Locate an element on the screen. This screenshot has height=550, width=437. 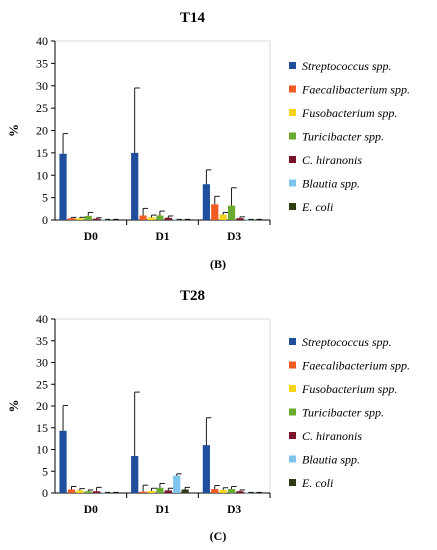
panel-label: (C) is located at coordinates (218, 536).